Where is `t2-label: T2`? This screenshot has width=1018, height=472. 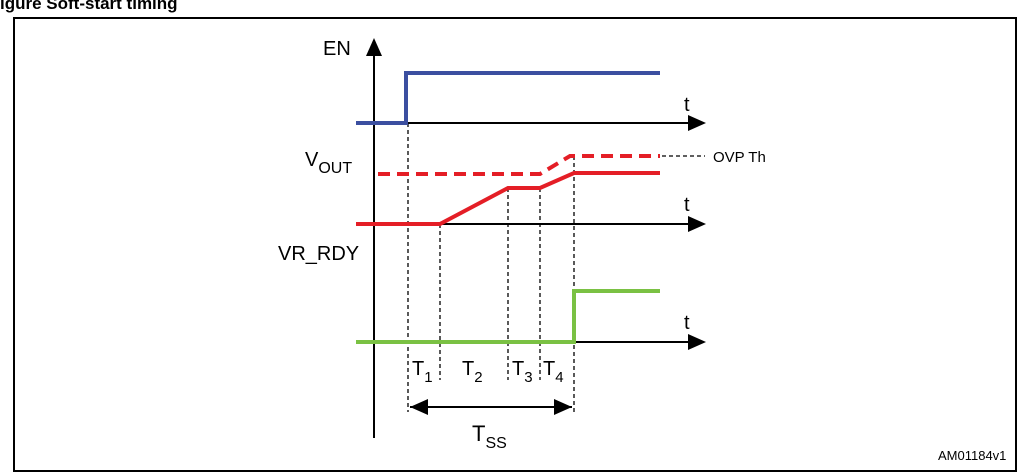
t2-label: T2 is located at coordinates (472, 372).